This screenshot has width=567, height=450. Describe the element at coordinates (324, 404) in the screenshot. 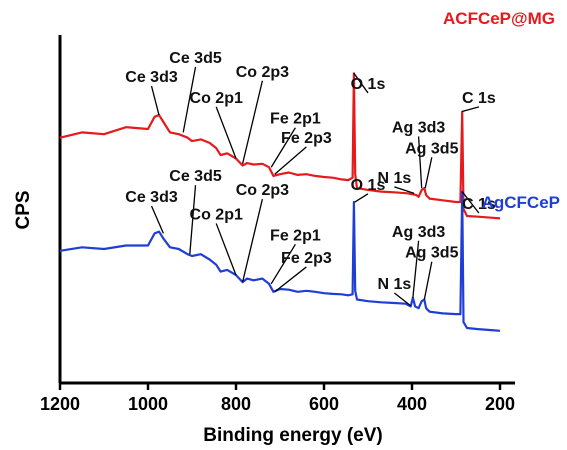

I see `x-tick-label: 600` at that location.